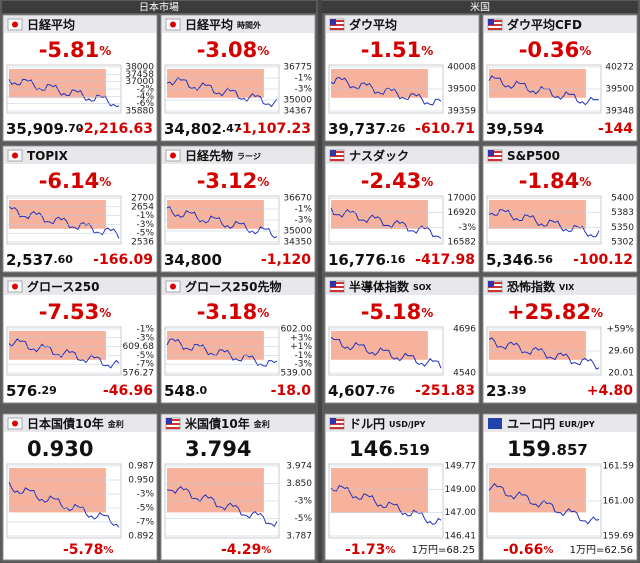  What do you see at coordinates (619, 68) in the screenshot?
I see `axis-label: 40272` at bounding box center [619, 68].